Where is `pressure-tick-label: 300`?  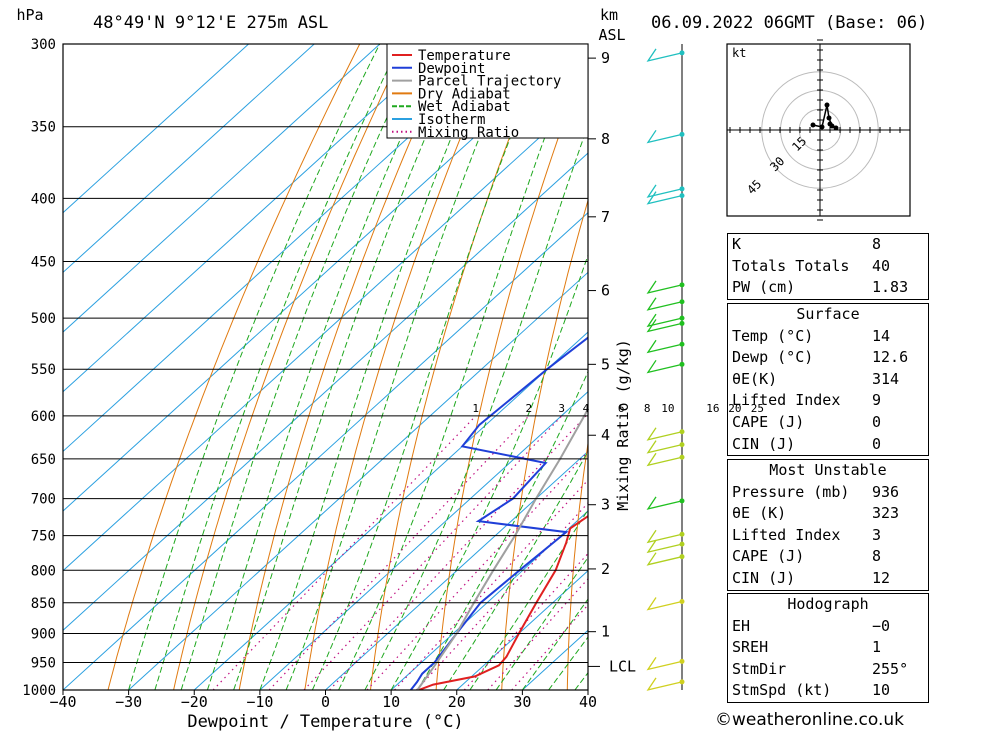
pressure-tick-label: 300 is located at coordinates (43, 45).